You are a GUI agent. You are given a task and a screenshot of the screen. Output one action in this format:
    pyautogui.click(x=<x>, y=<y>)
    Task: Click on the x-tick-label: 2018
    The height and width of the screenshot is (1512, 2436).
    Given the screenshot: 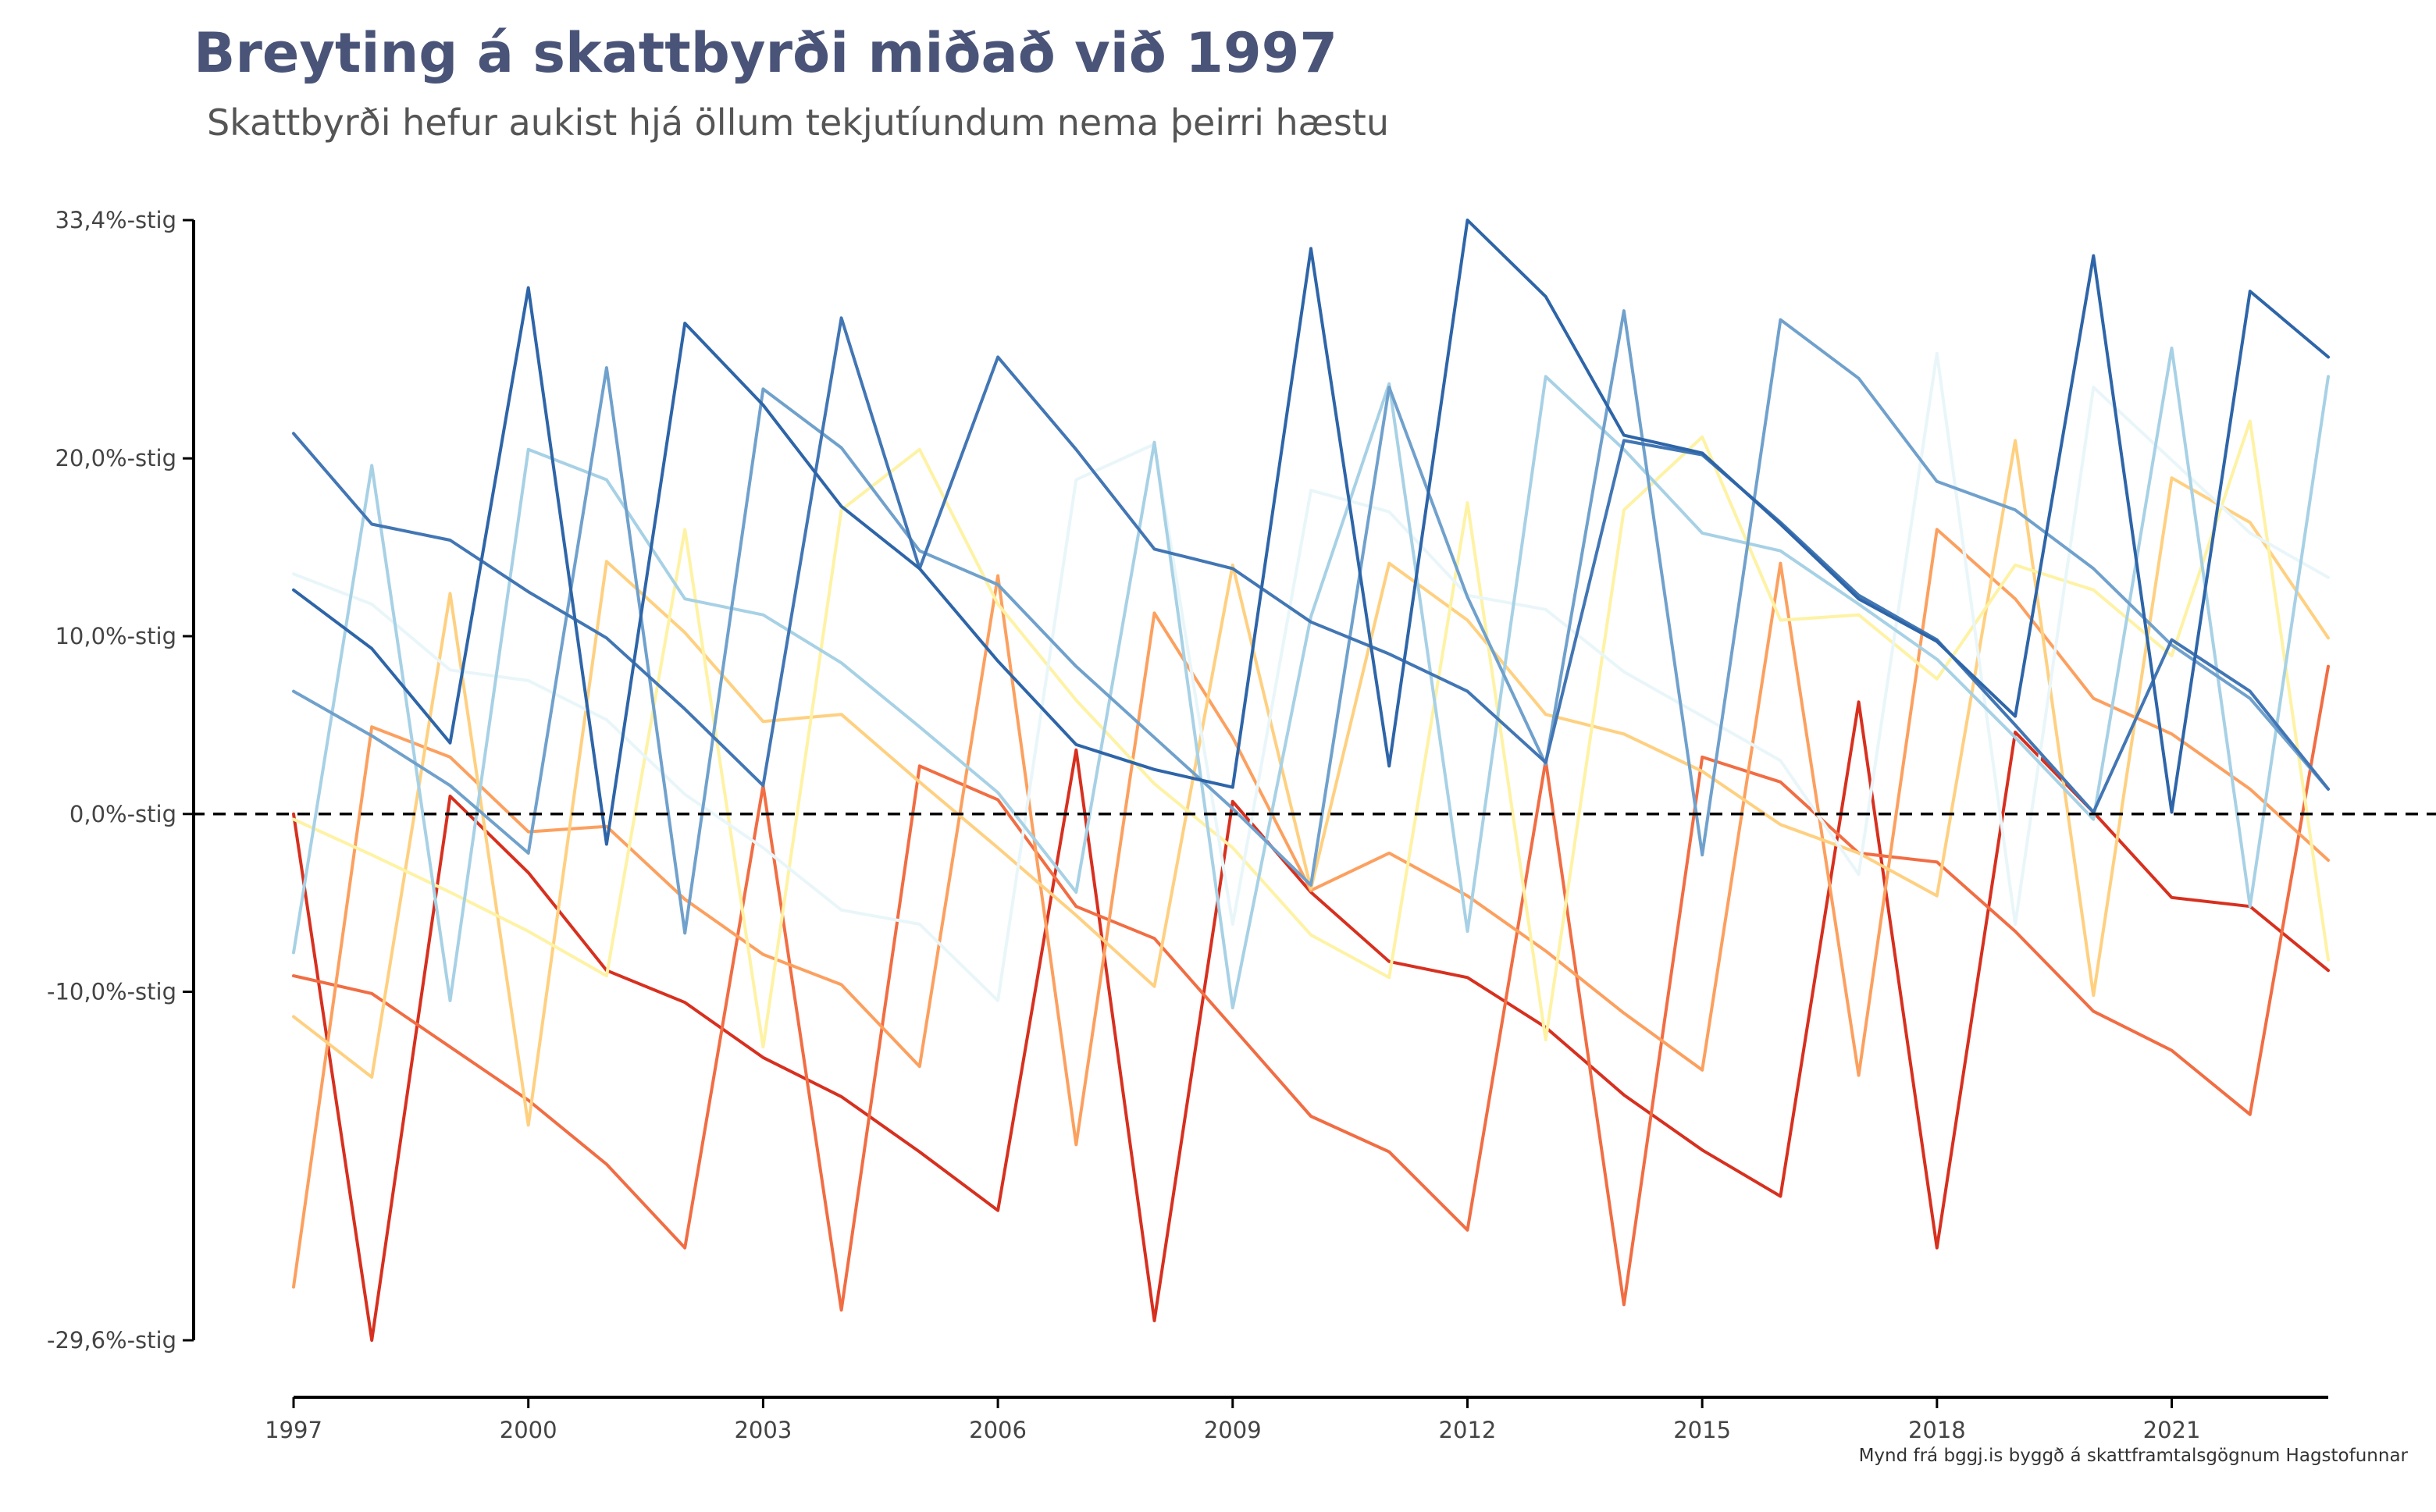 What is the action you would take?
    pyautogui.click(x=1937, y=1430)
    